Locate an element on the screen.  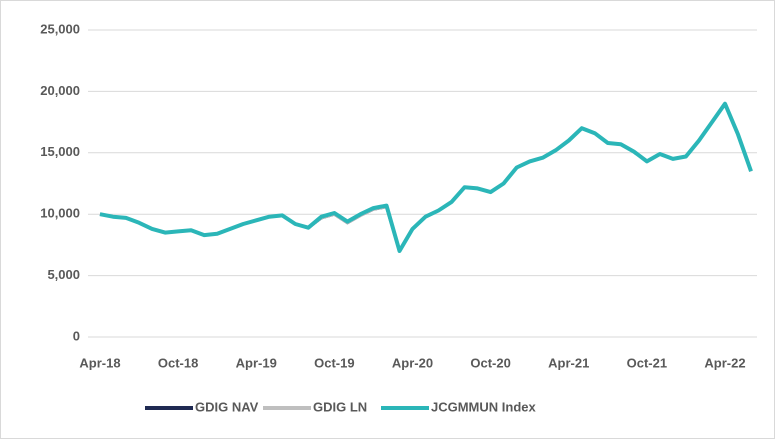
x-tick-label: Apr-18 is located at coordinates (99, 362).